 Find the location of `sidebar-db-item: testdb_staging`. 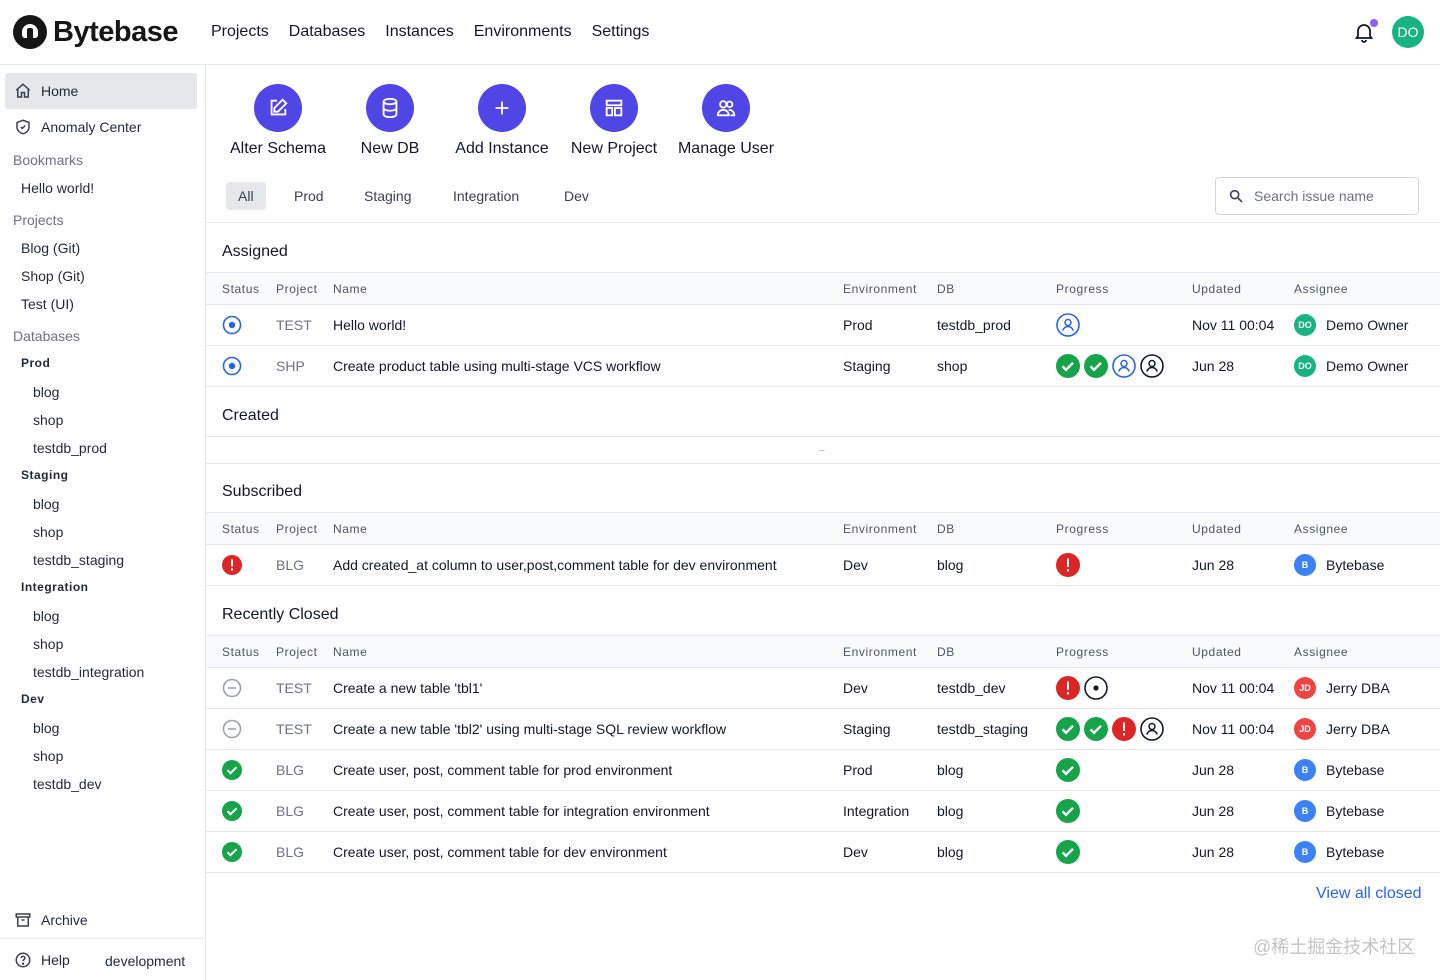

sidebar-db-item: testdb_staging is located at coordinates (79, 560).